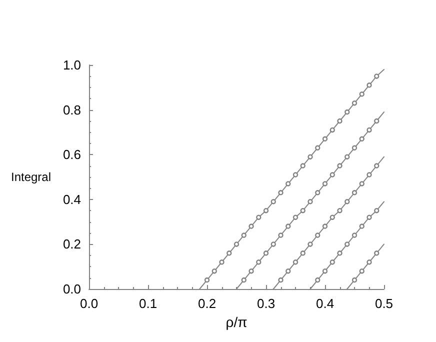 This screenshot has width=436, height=342. Describe the element at coordinates (72, 244) in the screenshot. I see `y-tick-label: 0.2` at that location.